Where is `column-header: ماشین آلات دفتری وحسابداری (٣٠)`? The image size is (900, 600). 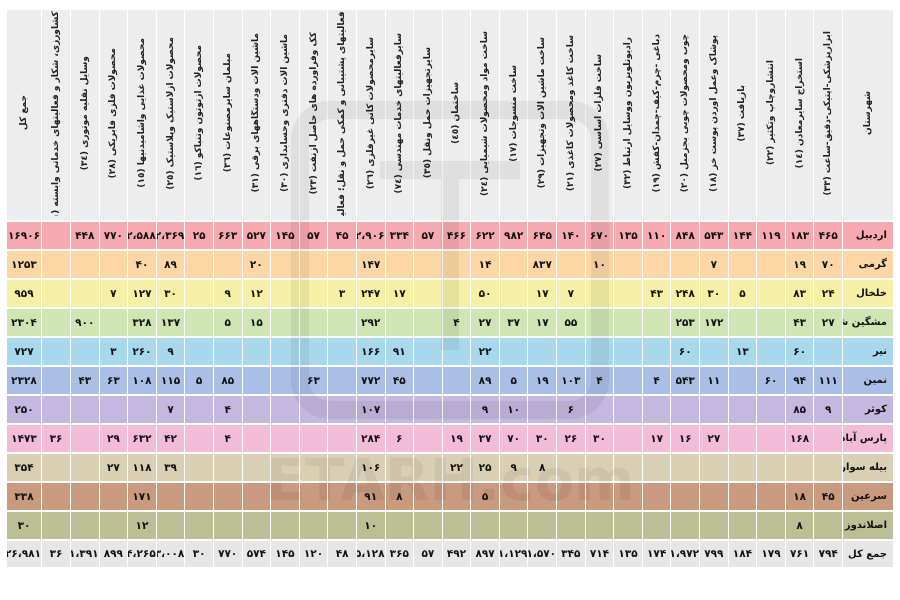
column-header: ماشین آلات دفتری وحسابداری (٣٠) is located at coordinates (285, 115).